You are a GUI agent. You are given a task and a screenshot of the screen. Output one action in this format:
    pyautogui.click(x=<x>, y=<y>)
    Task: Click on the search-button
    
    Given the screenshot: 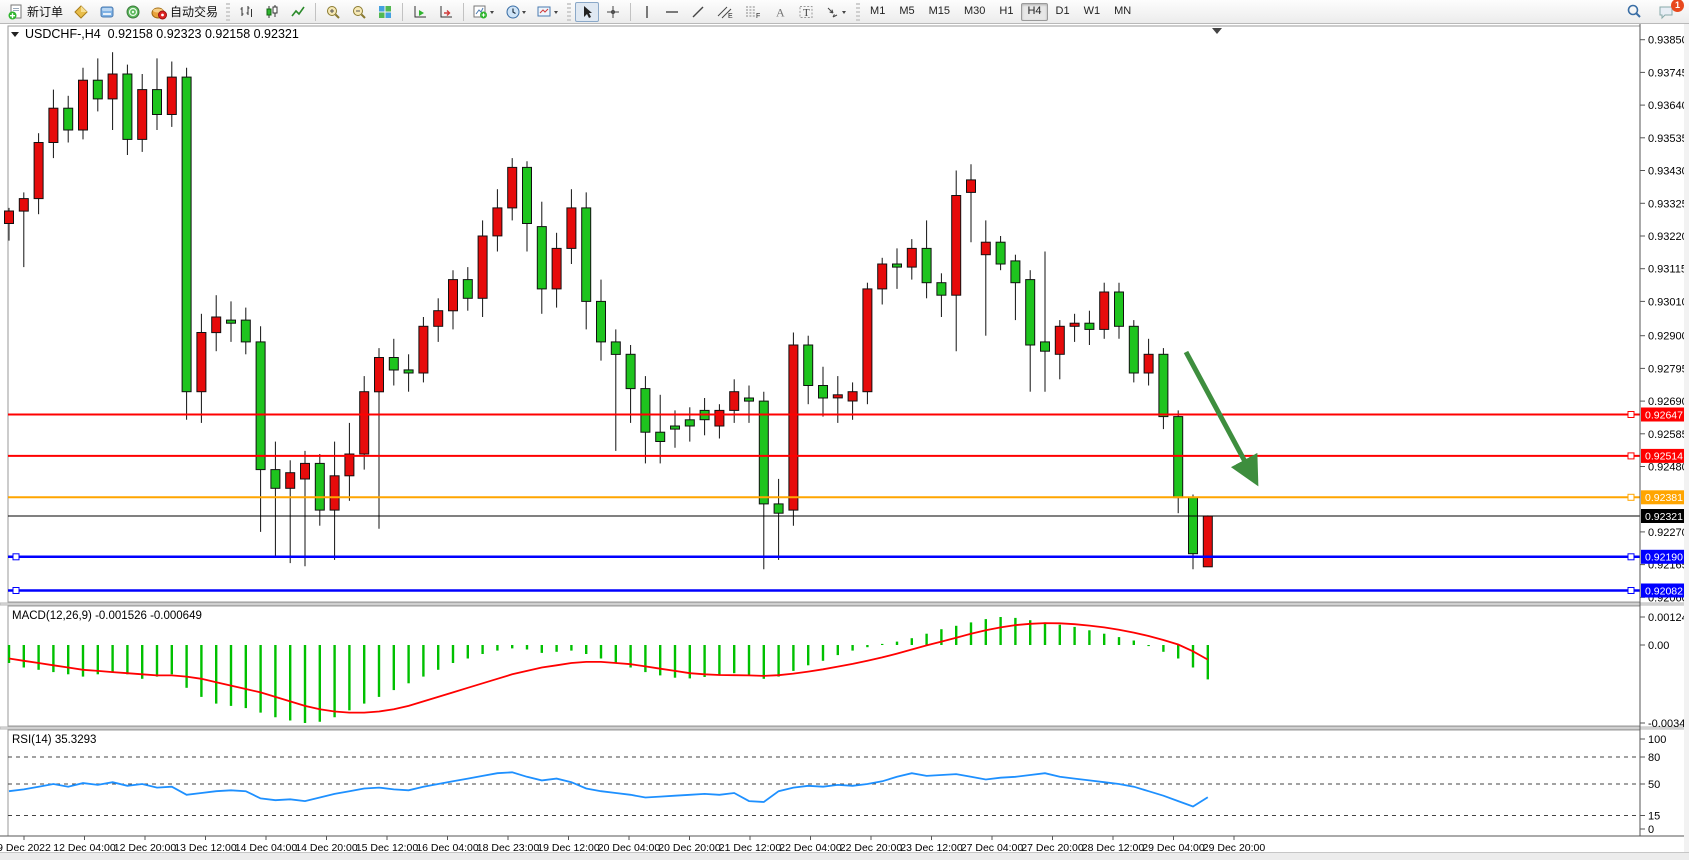 What is the action you would take?
    pyautogui.click(x=1634, y=12)
    